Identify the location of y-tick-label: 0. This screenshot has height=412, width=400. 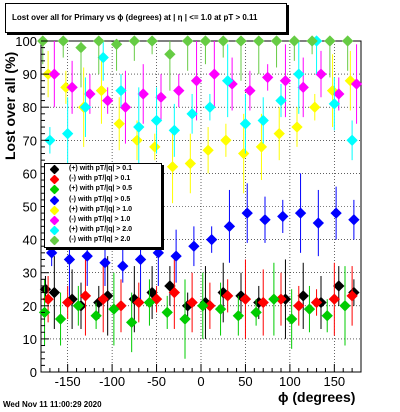
(33, 372).